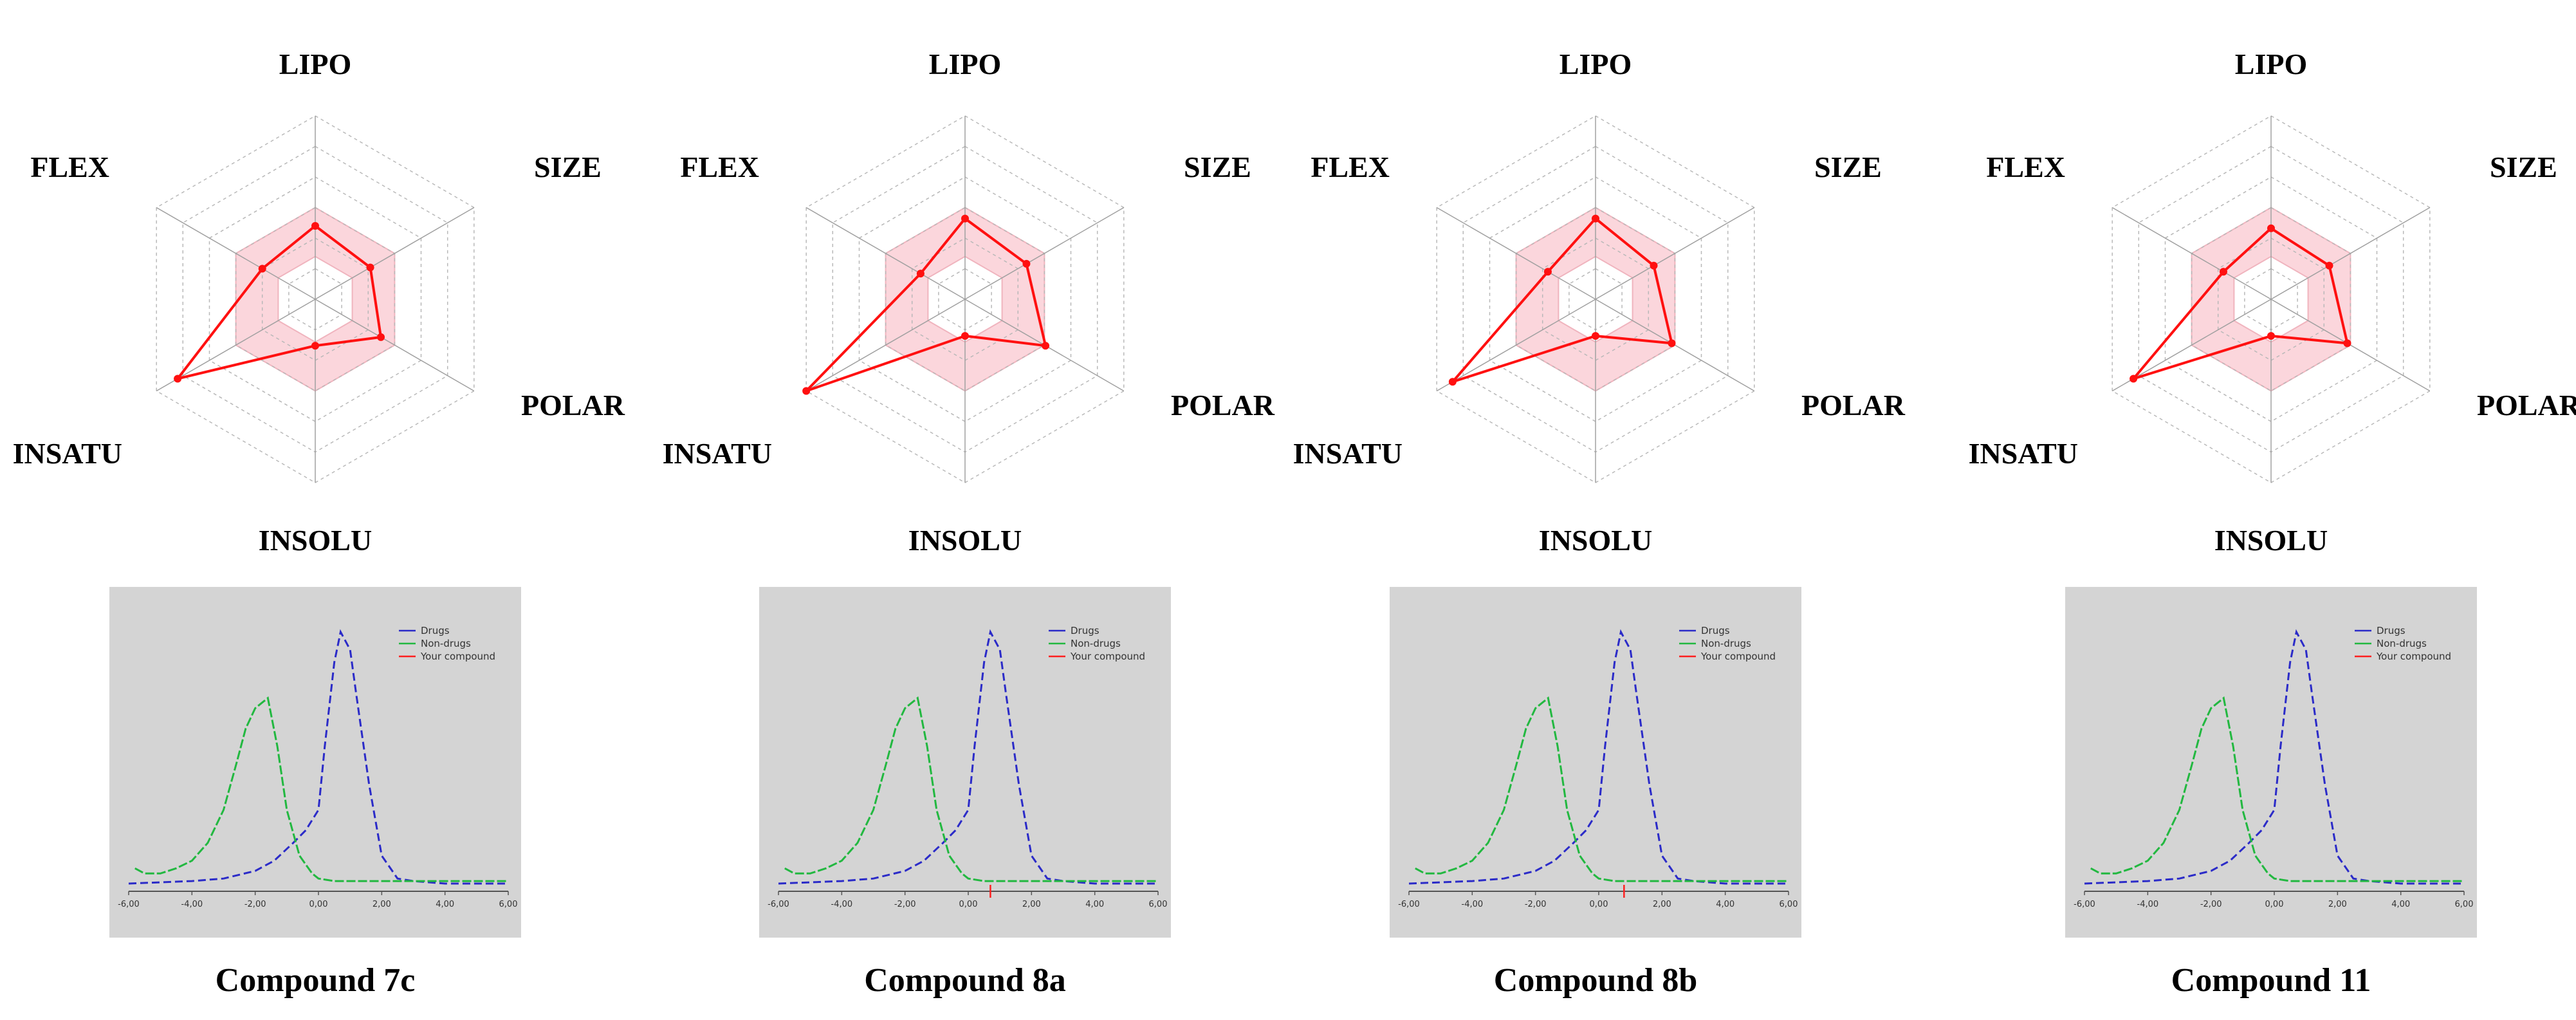 The height and width of the screenshot is (1020, 2576). I want to click on compound-caption: Compound 8a, so click(965, 980).